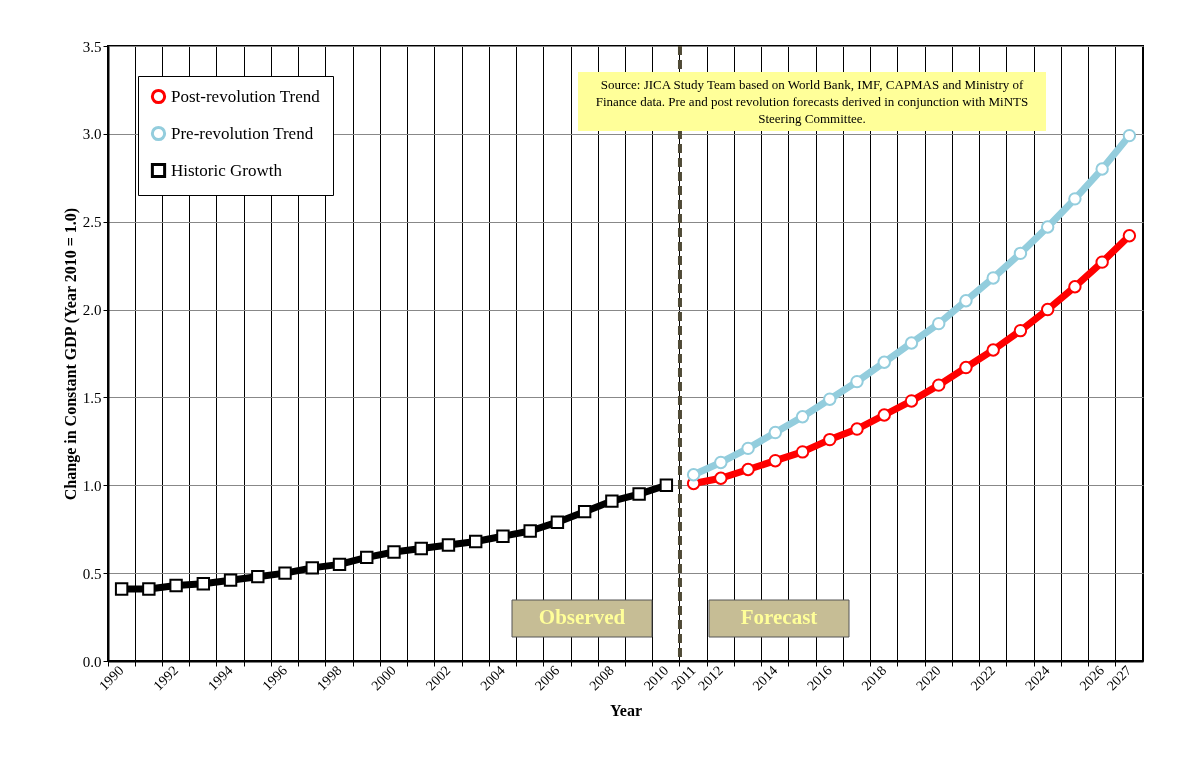 The image size is (1200, 774). What do you see at coordinates (92, 397) in the screenshot?
I see `y-tick-label: 1.5` at bounding box center [92, 397].